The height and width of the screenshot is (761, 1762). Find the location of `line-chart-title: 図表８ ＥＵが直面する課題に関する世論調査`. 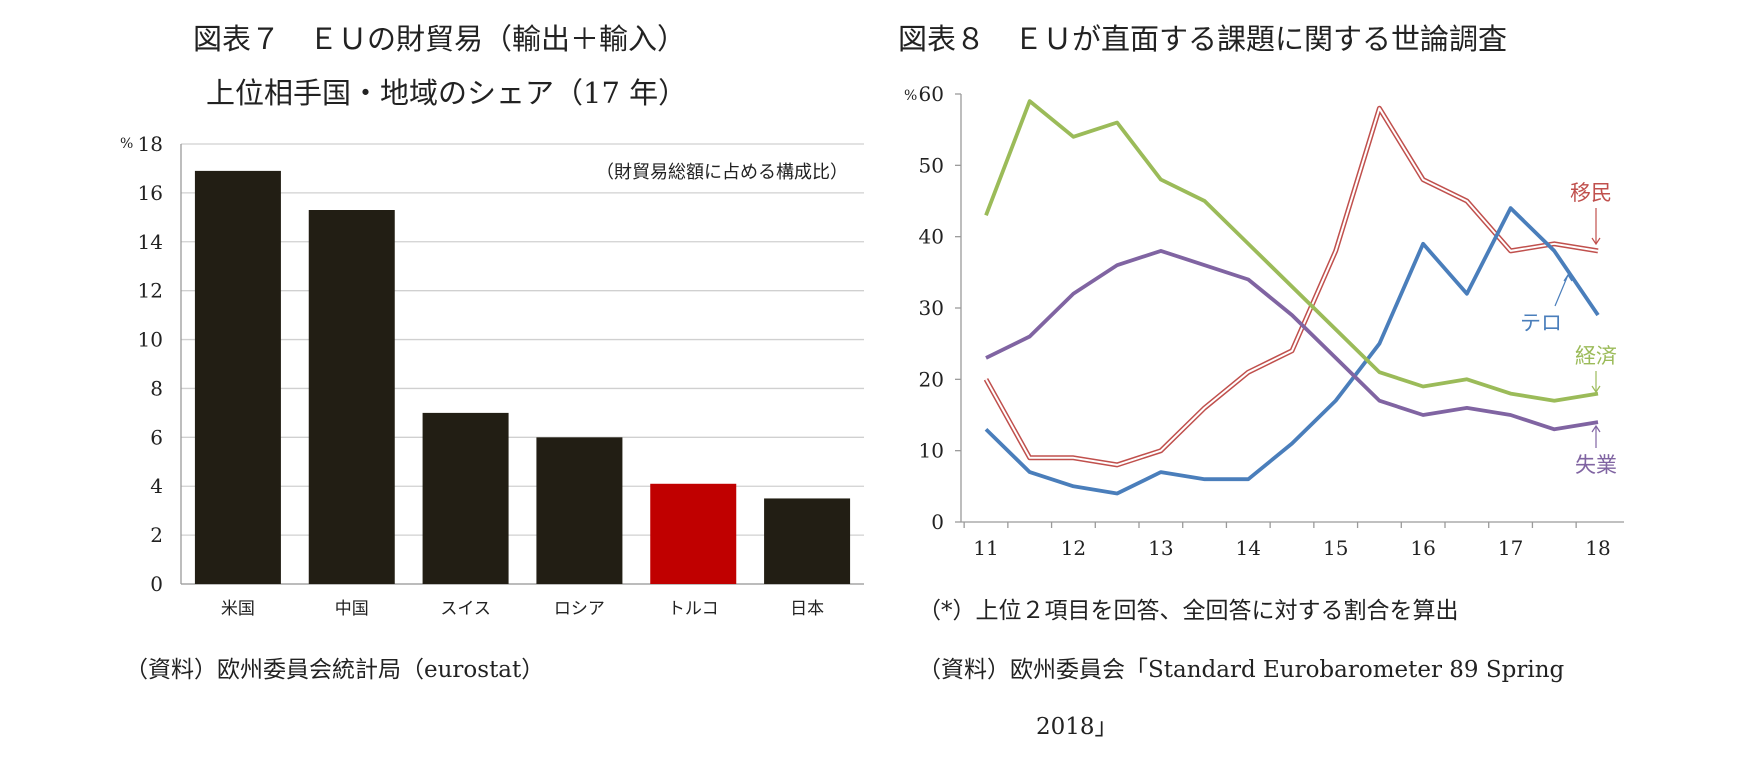

line-chart-title: 図表８ ＥＵが直面する課題に関する世論調査 is located at coordinates (1203, 39).